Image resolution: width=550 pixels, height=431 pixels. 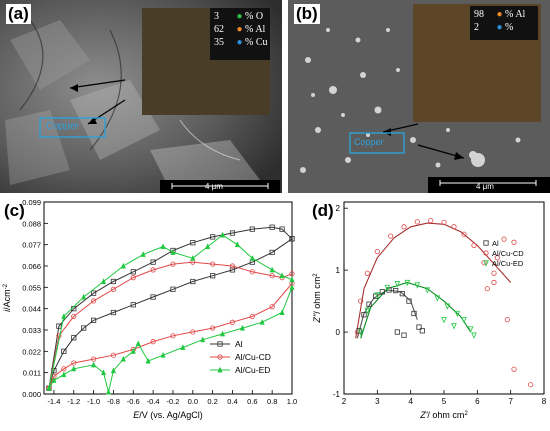 What do you see at coordinates (62, 126) in the screenshot?
I see `copper-annotation-a: Copper` at bounding box center [62, 126].